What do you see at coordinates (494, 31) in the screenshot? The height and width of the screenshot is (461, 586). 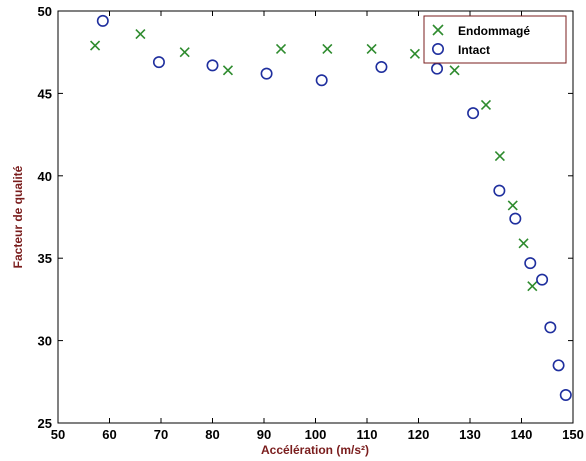 I see `legend-label-endommage: Endommagé` at bounding box center [494, 31].